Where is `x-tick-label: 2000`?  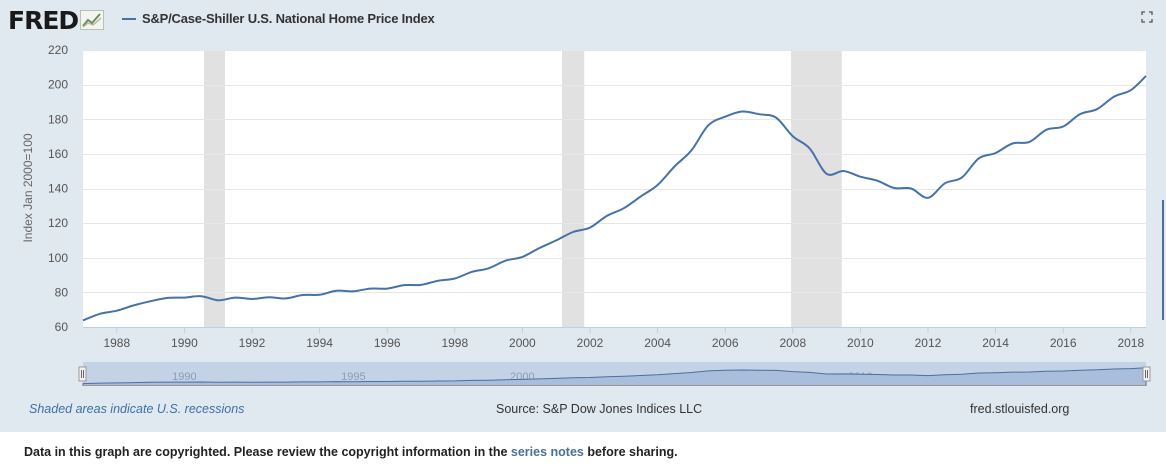
x-tick-label: 2000 is located at coordinates (522, 343).